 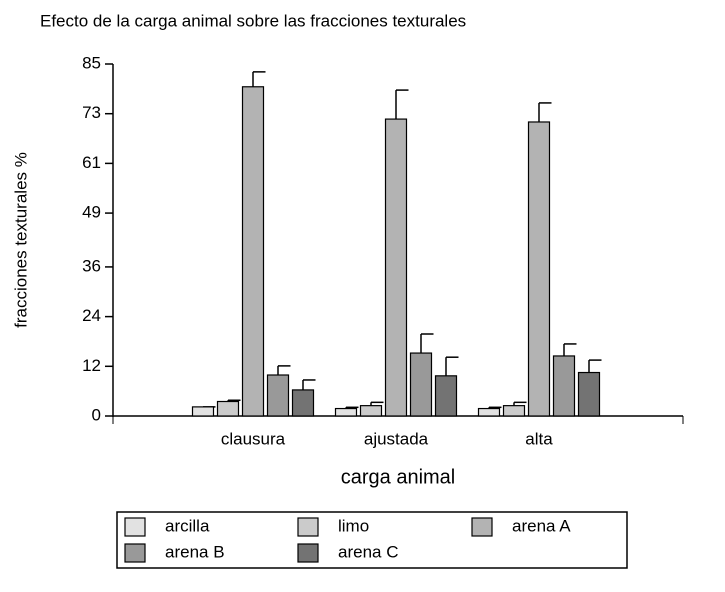 I want to click on x-tick-label: ajustada, so click(x=396, y=438).